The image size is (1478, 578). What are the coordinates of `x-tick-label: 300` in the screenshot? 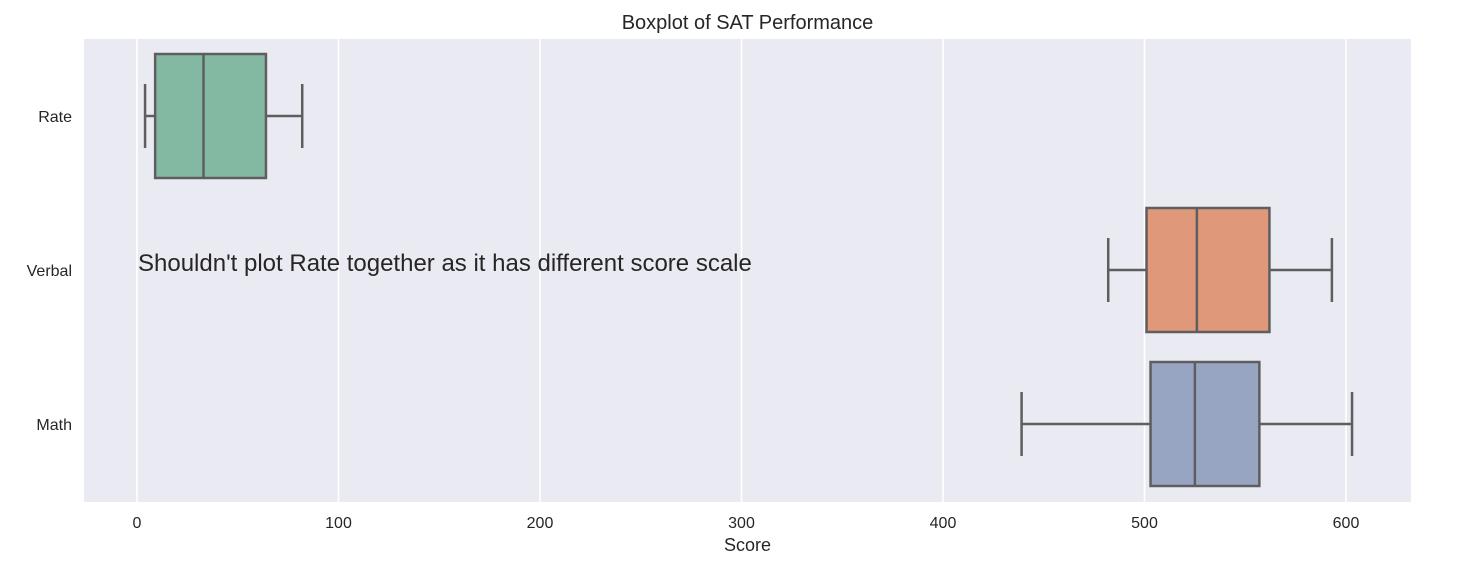 It's located at (741, 523).